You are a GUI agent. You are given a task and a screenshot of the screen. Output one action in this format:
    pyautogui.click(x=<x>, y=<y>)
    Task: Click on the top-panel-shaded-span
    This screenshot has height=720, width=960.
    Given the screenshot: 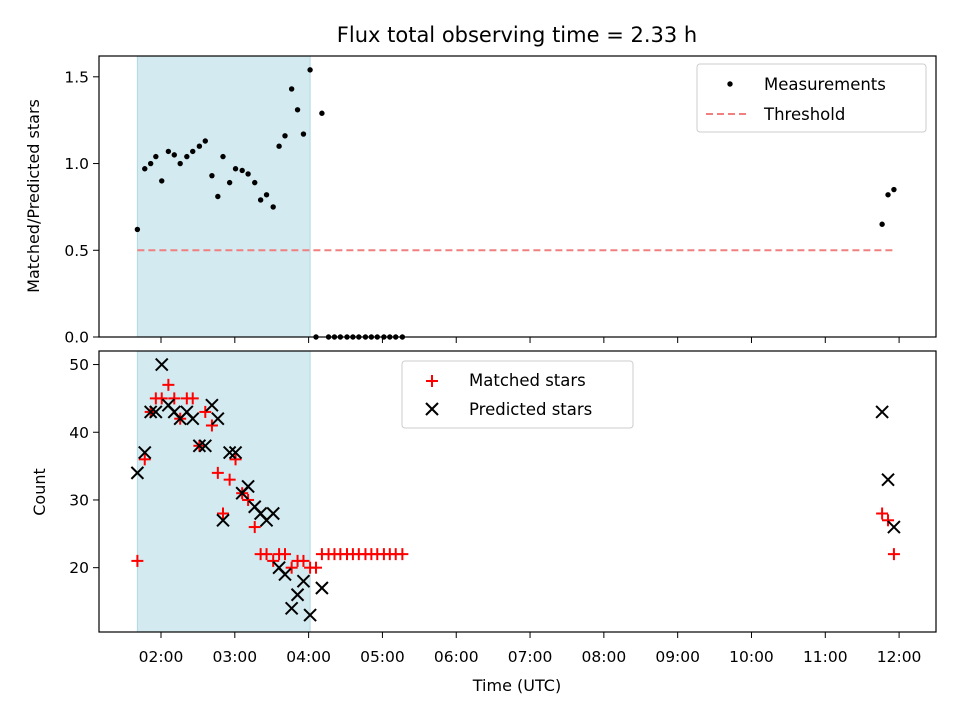 What is the action you would take?
    pyautogui.click(x=224, y=196)
    